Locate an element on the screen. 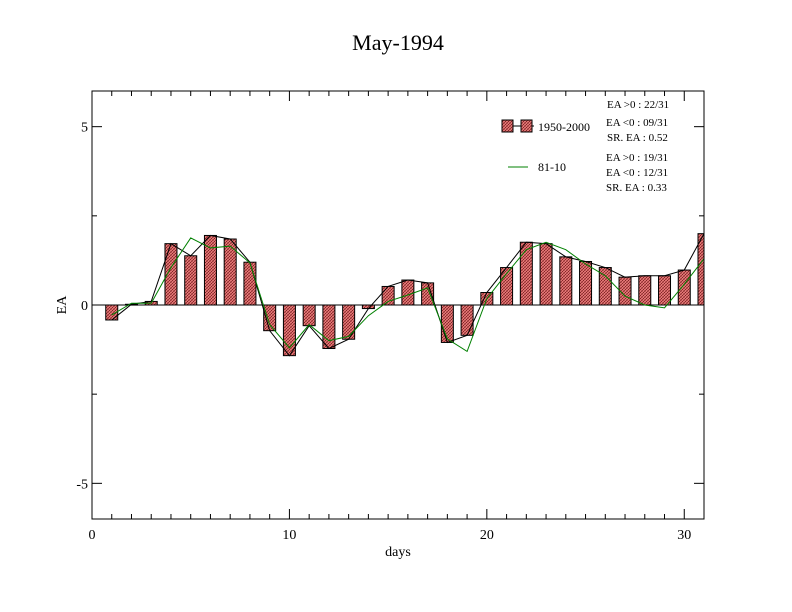 The image size is (792, 612). x-tick-label-10: 10 is located at coordinates (289, 535).